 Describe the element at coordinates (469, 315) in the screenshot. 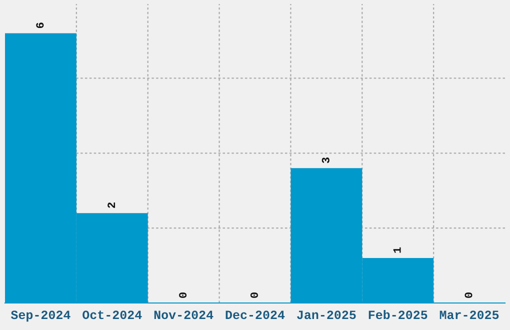

I see `x-tick-label: Mar-2025` at that location.